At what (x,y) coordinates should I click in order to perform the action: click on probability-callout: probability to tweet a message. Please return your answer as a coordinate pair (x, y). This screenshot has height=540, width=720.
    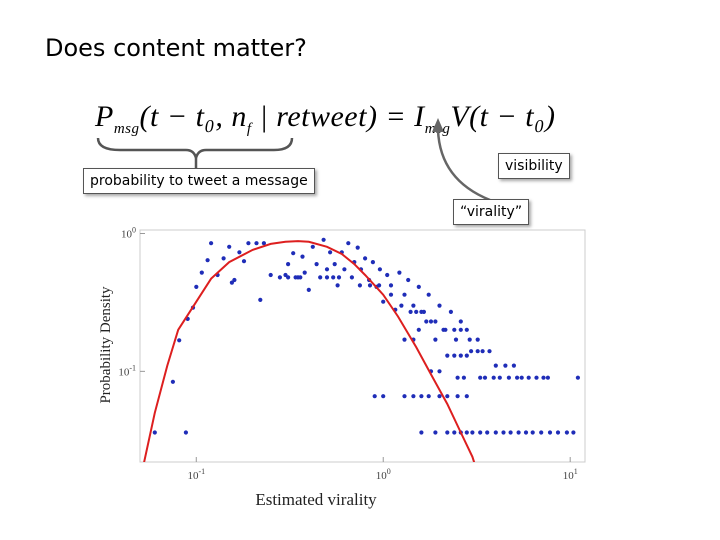
    Looking at the image, I should click on (199, 181).